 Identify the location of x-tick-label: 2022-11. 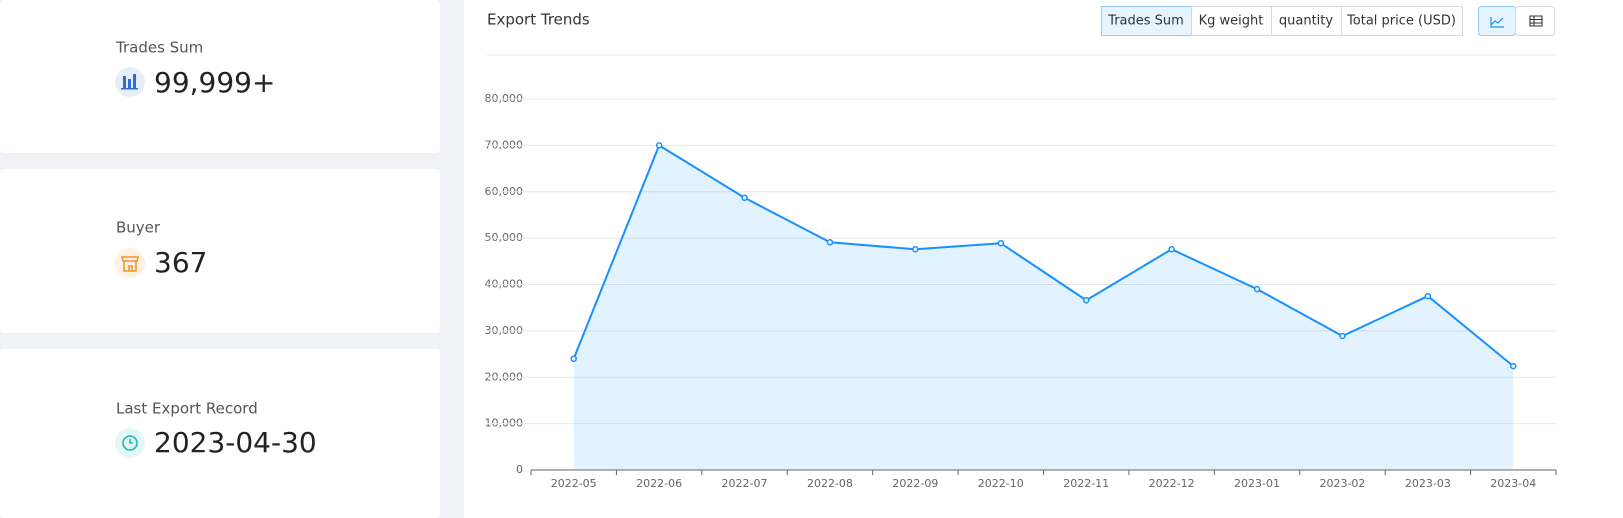
(1086, 483).